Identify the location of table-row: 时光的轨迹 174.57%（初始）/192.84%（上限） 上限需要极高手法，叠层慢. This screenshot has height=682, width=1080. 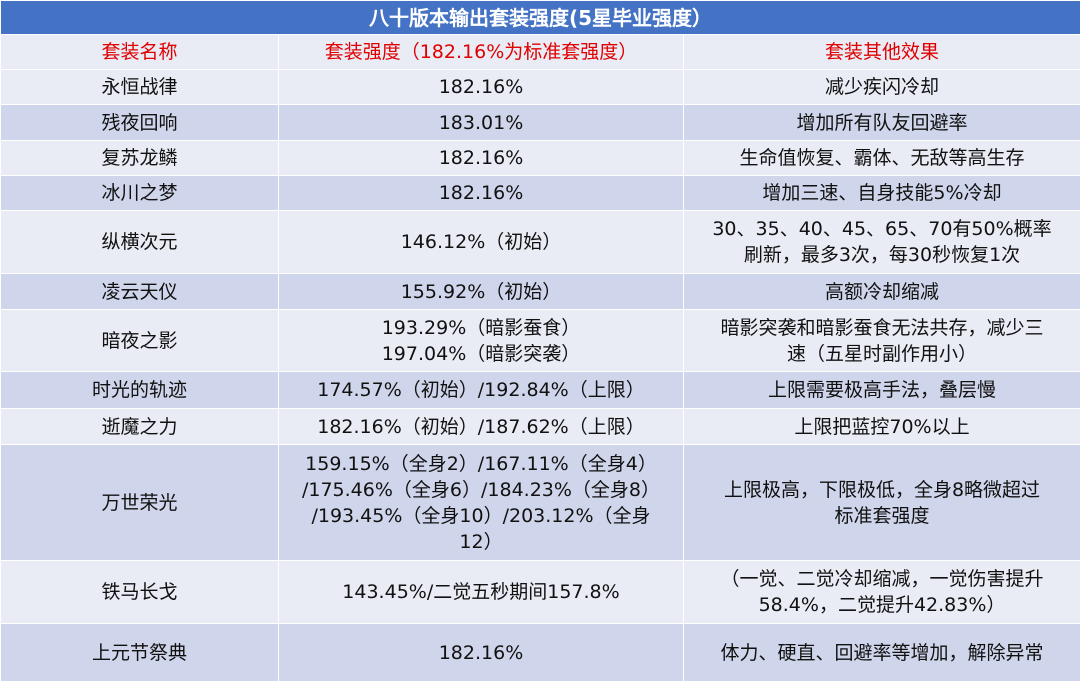
(540, 390).